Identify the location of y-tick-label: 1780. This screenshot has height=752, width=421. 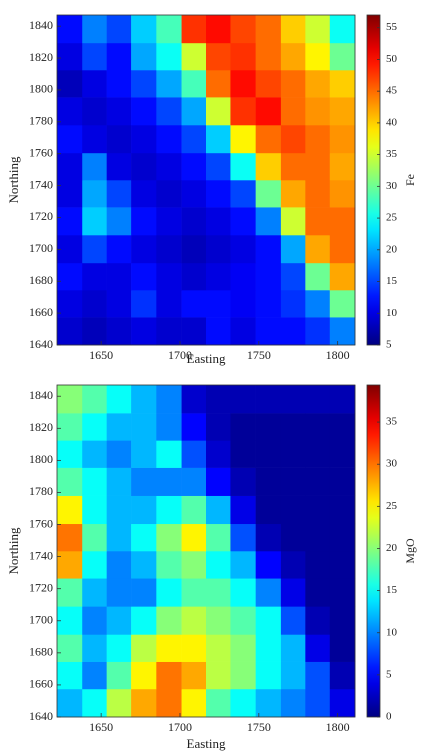
(41, 491).